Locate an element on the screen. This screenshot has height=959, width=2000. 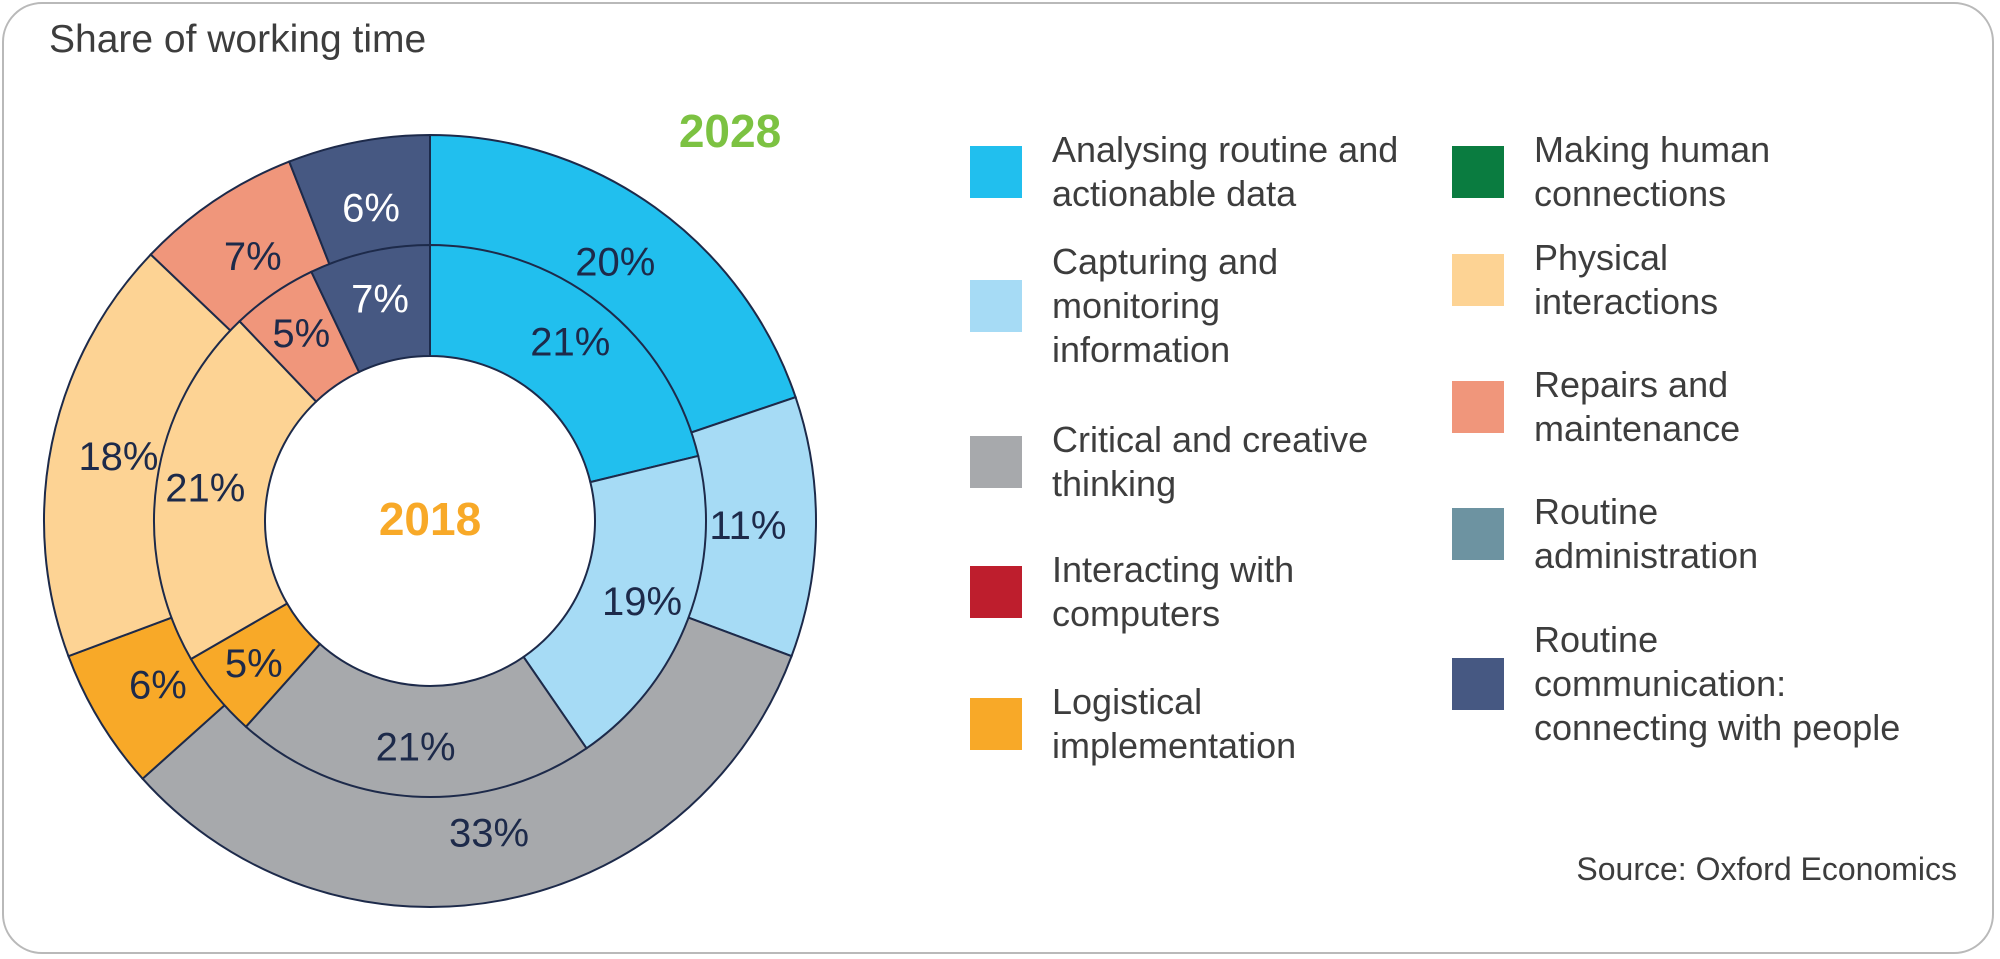
slice-value-label: 19% is located at coordinates (642, 602).